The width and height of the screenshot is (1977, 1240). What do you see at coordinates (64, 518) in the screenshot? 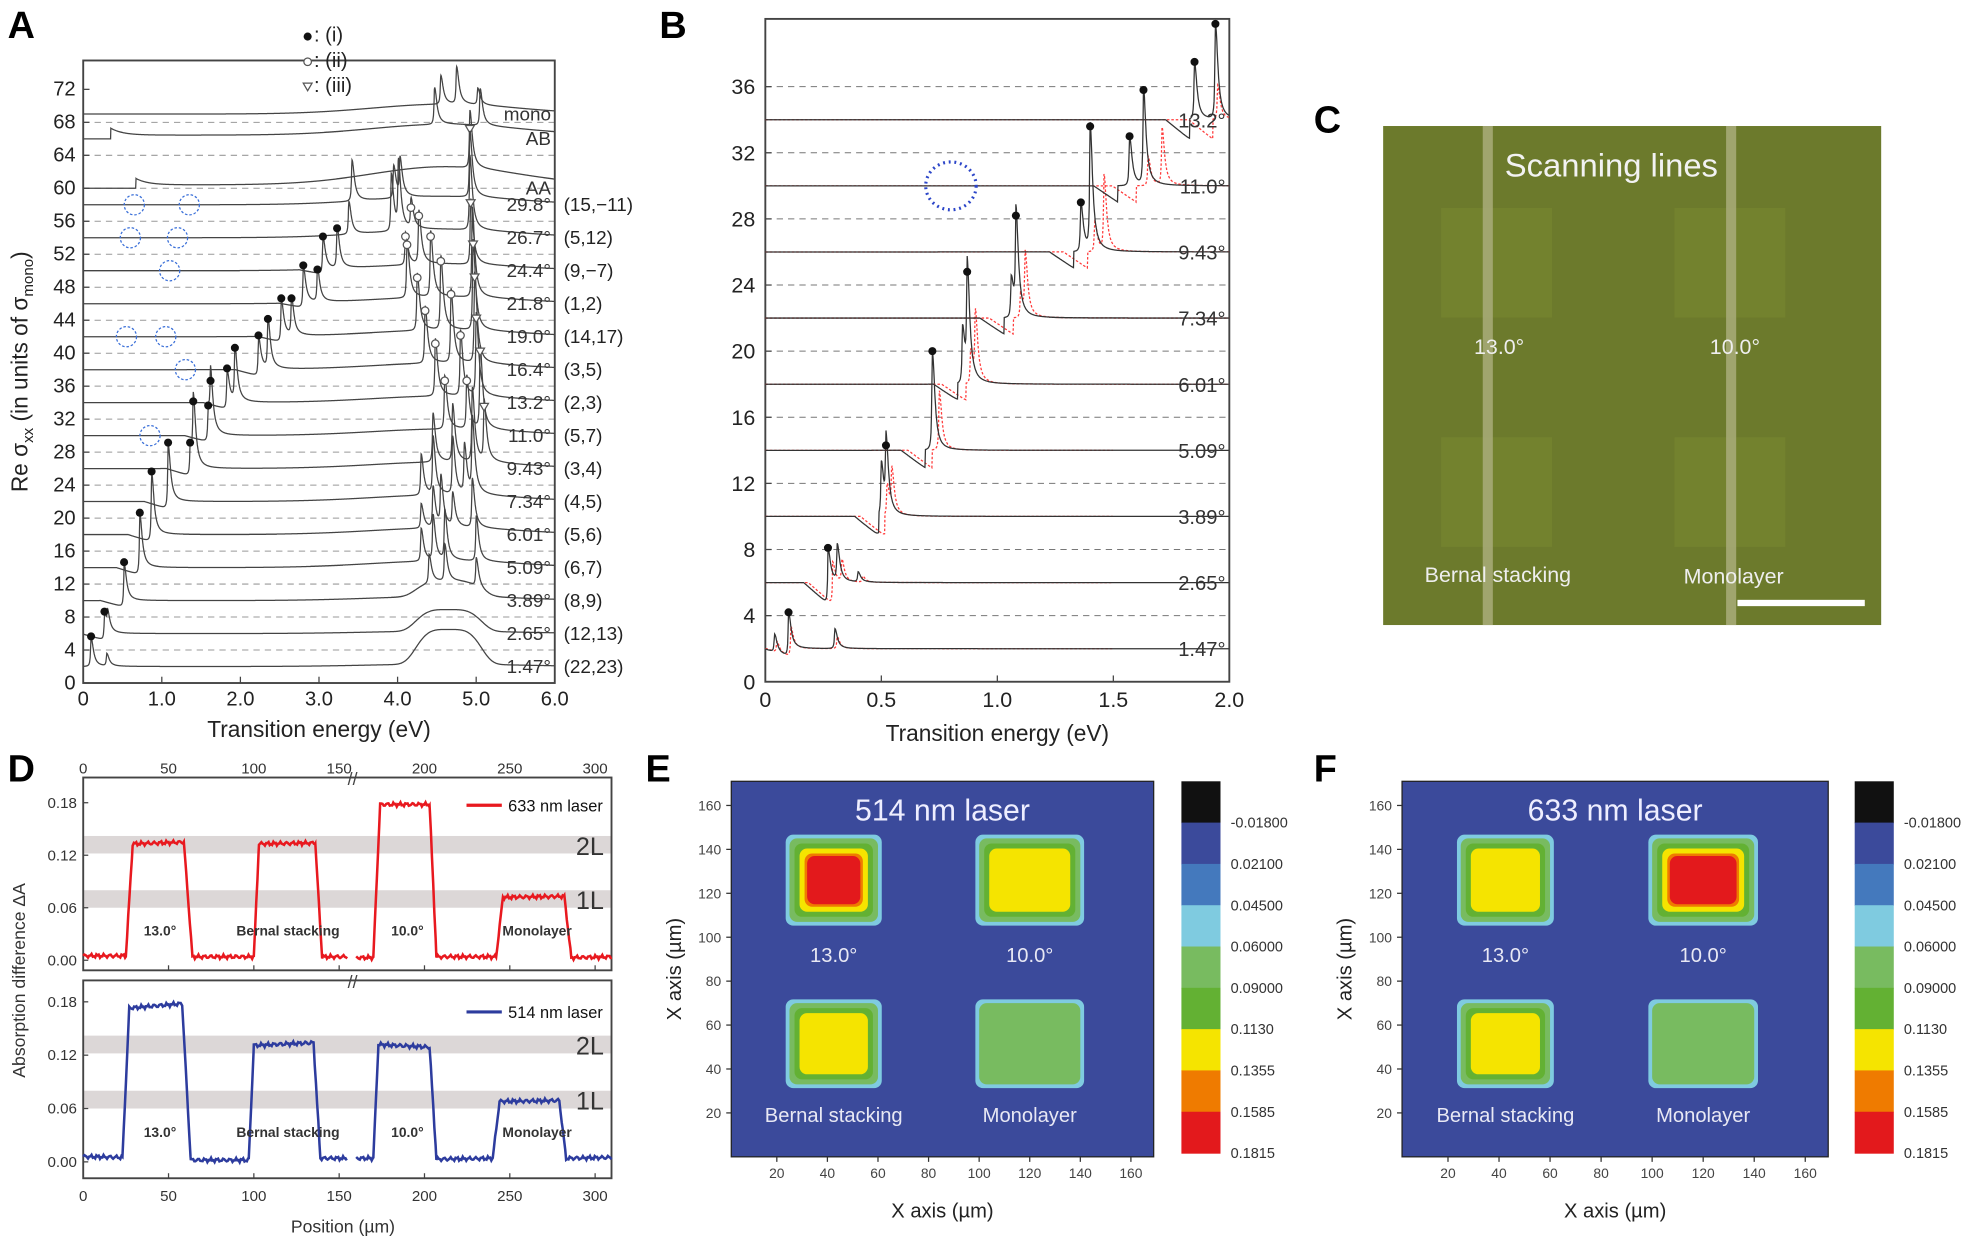
I see `y-tick-label: 20` at bounding box center [64, 518].